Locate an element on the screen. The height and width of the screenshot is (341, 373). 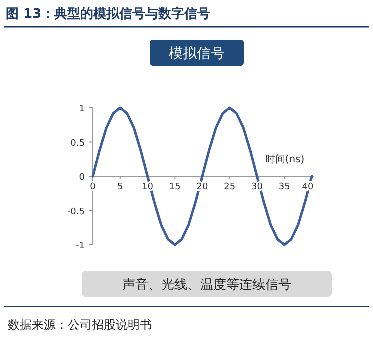
text: 声音、光线、温度等连续信号 is located at coordinates (207, 285).